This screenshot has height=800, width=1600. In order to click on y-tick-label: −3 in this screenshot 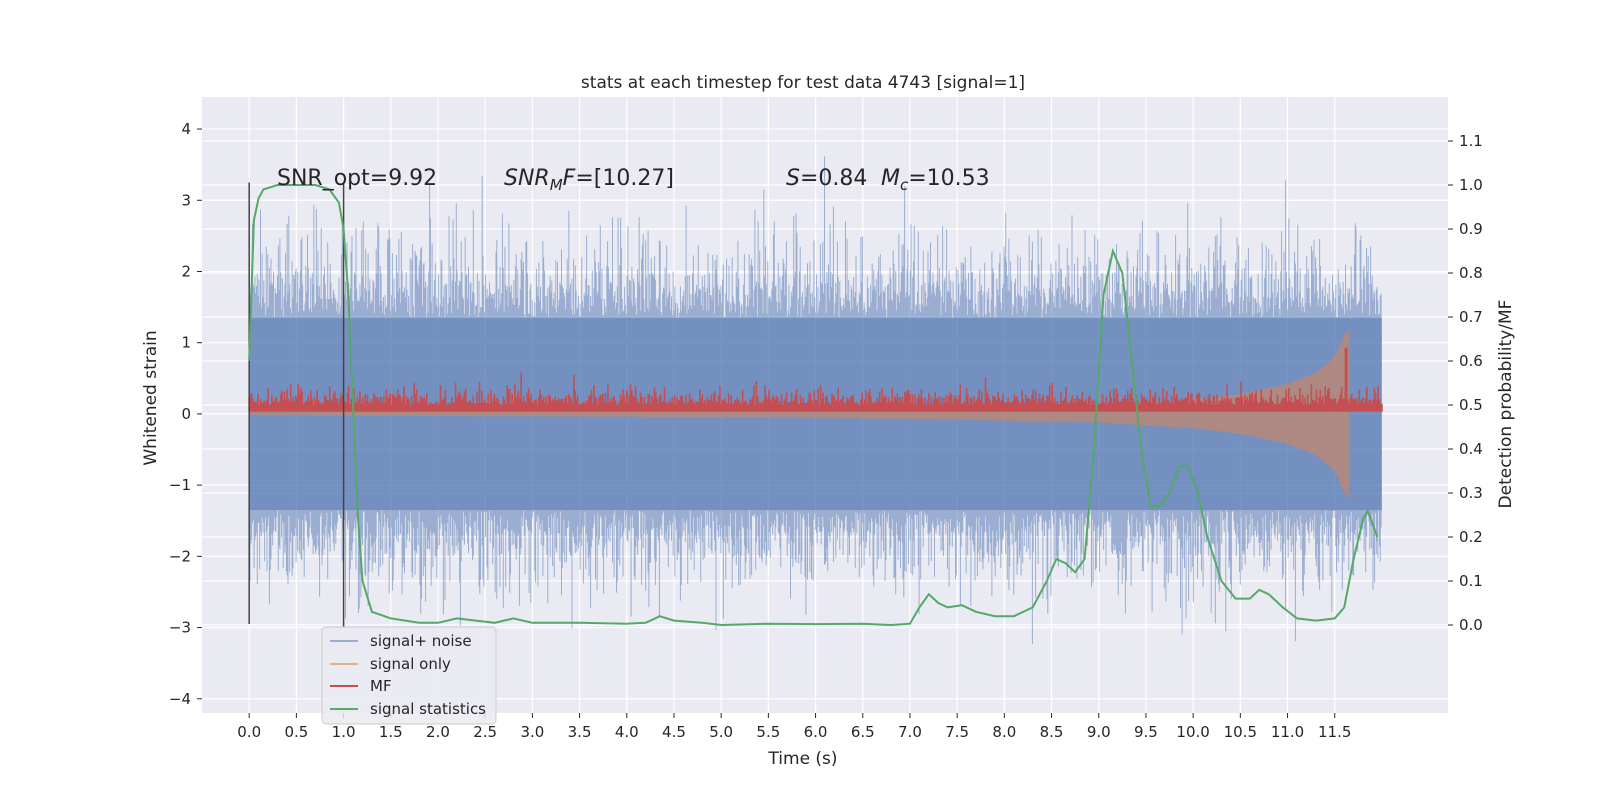, I will do `click(180, 628)`.